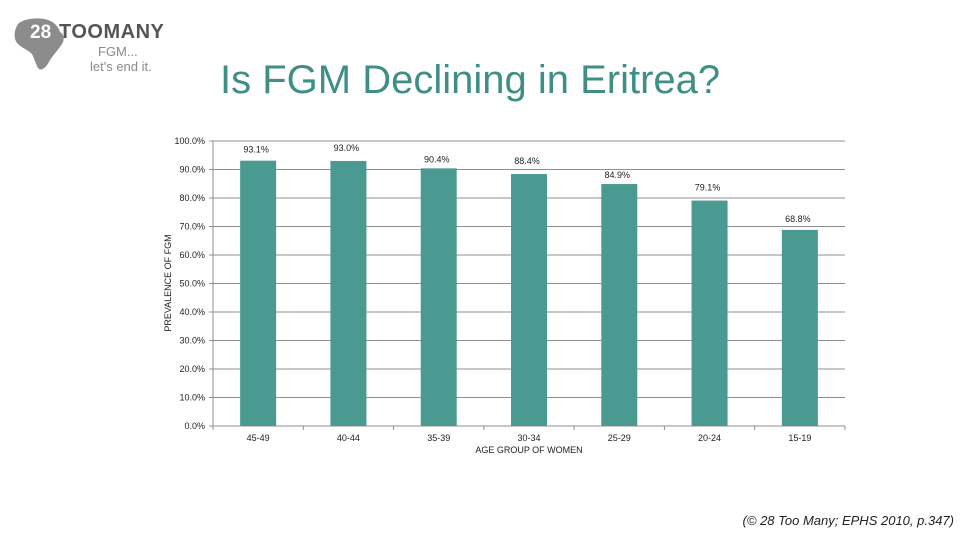 The width and height of the screenshot is (960, 540). I want to click on y-tick-label: 20.0%, so click(192, 369).